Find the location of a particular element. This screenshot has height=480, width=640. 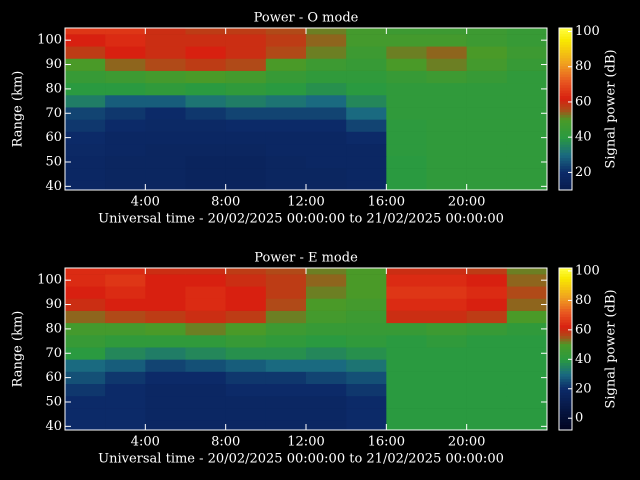

panel-title: Power - O mode is located at coordinates (306, 18).